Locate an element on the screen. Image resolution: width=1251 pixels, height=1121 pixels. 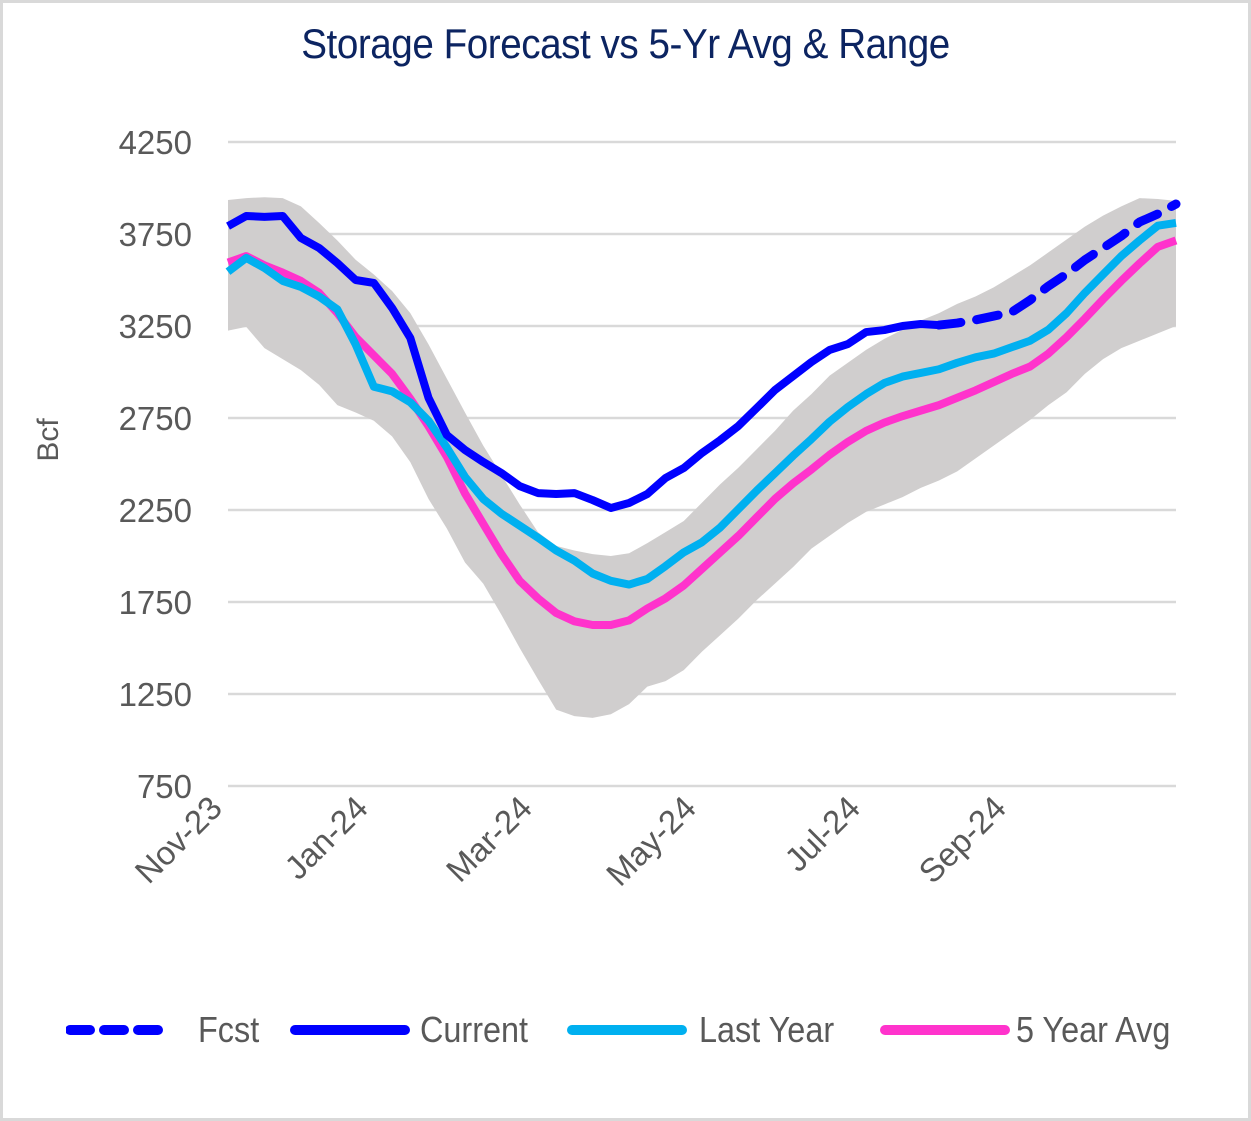
x-tick-label: Jul-24 is located at coordinates (822, 834).